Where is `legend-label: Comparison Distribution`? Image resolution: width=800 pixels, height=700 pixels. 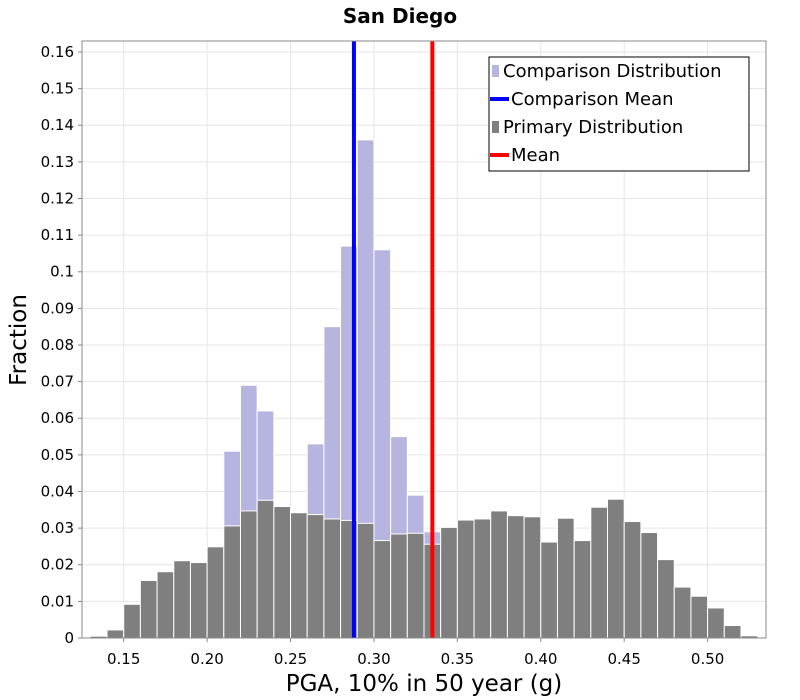 legend-label: Comparison Distribution is located at coordinates (612, 71).